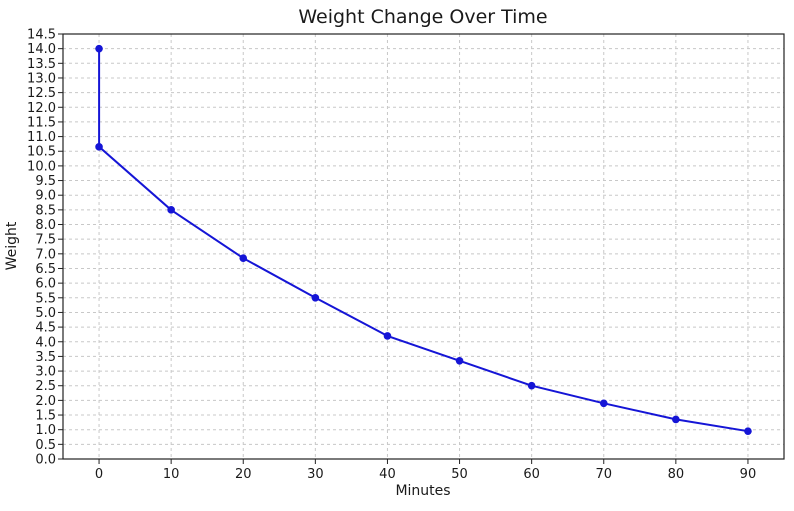  What do you see at coordinates (12, 245) in the screenshot?
I see `y-axis-title: Weight` at bounding box center [12, 245].